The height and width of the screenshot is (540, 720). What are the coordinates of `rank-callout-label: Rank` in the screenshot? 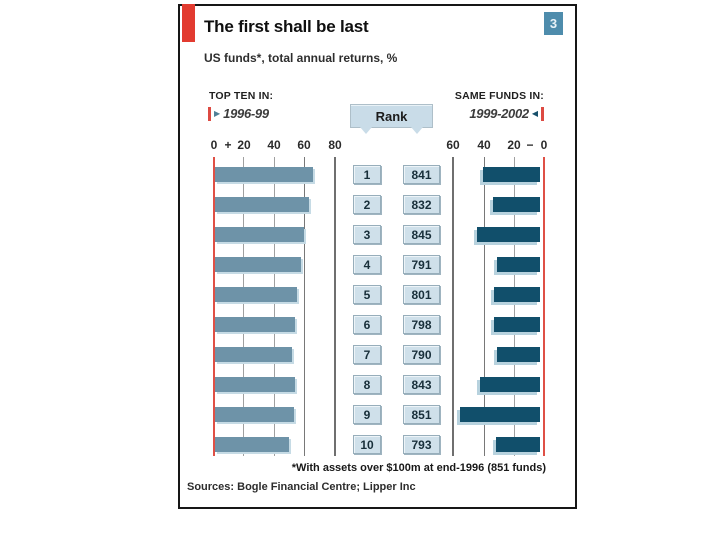 It's located at (391, 116).